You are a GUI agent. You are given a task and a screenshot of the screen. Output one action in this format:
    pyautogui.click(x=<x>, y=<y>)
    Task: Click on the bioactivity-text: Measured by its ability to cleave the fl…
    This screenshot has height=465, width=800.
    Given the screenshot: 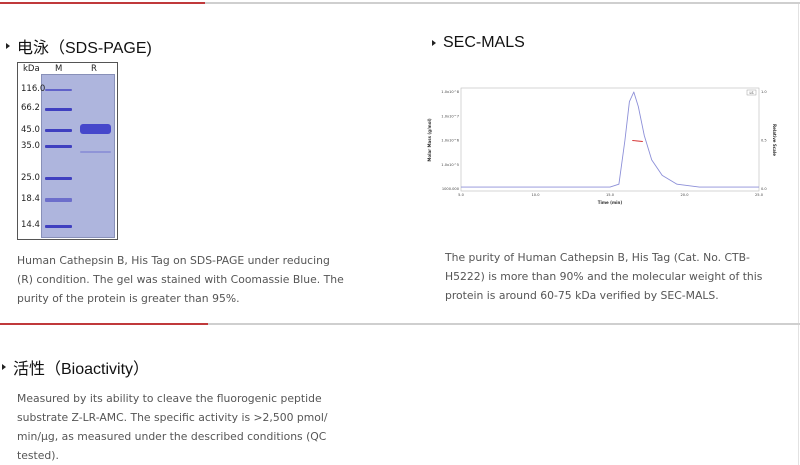 What is the action you would take?
    pyautogui.click(x=172, y=427)
    